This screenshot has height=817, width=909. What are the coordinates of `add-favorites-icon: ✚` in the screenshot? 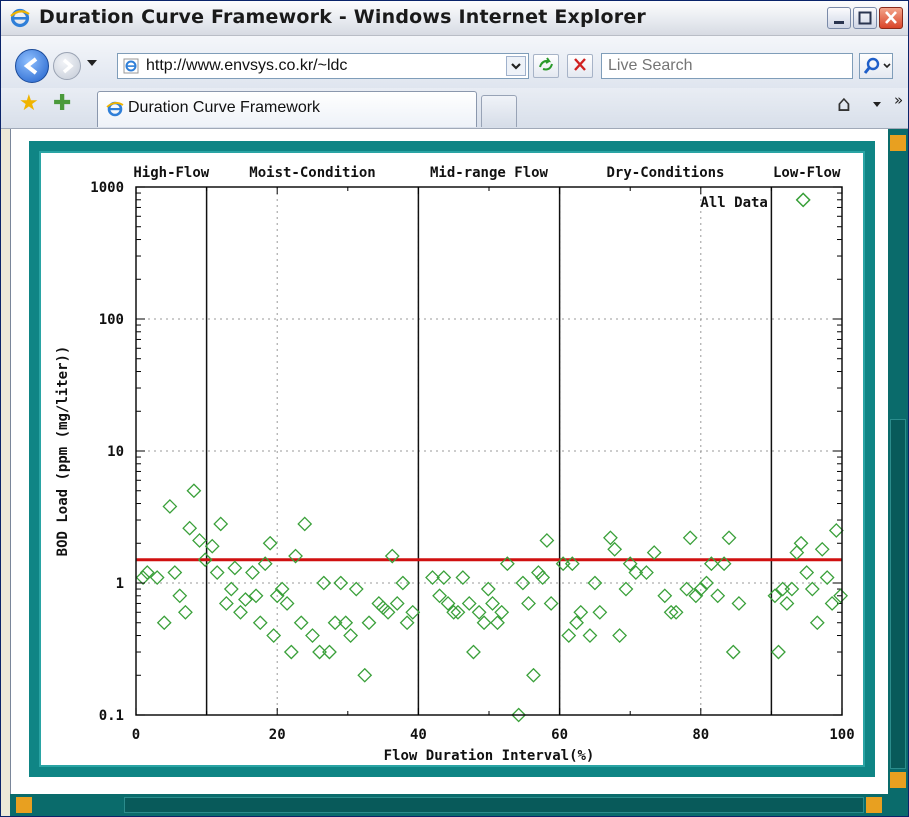 It's located at (62, 103).